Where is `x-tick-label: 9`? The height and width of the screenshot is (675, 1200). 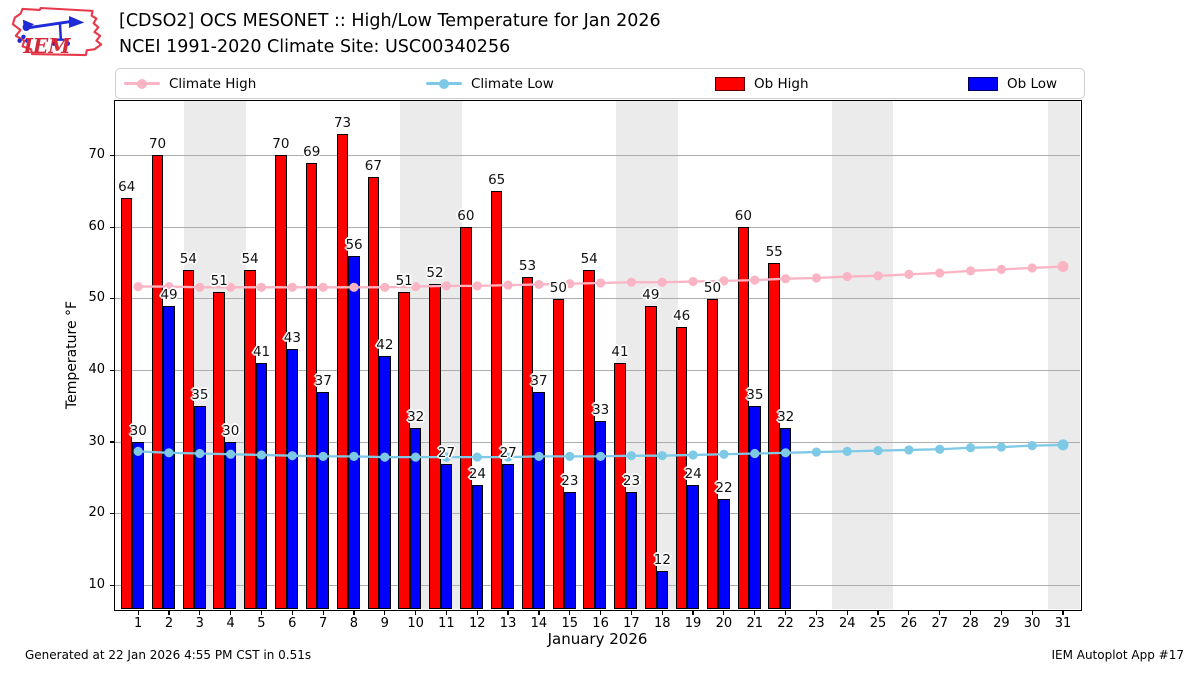
x-tick-label: 9 is located at coordinates (384, 623).